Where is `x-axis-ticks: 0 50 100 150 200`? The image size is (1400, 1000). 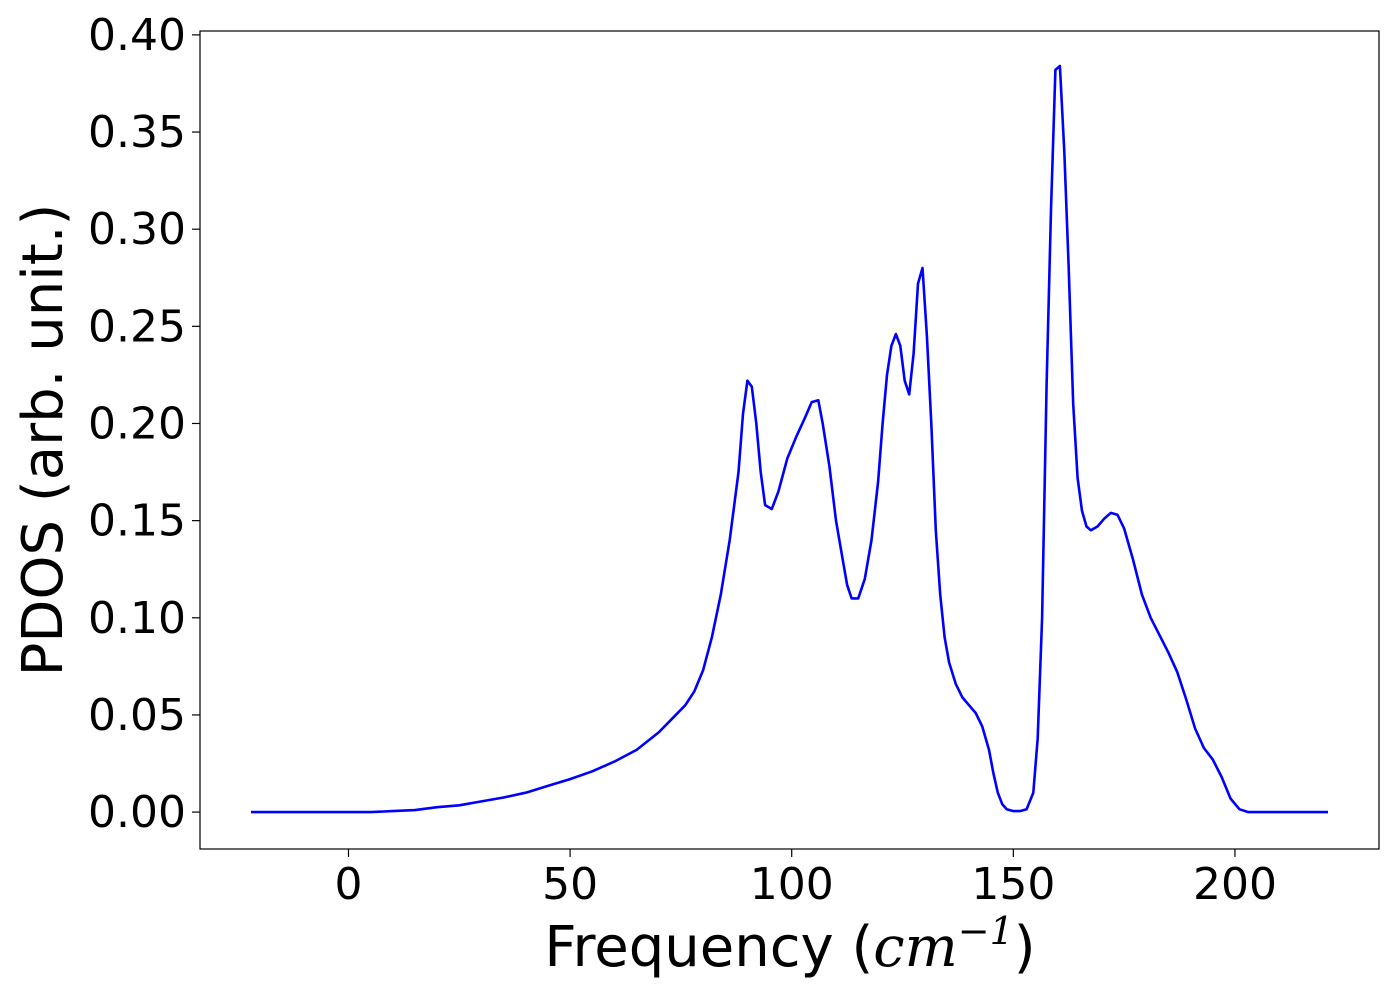
x-axis-ticks: 0 50 100 150 200 is located at coordinates (805, 879).